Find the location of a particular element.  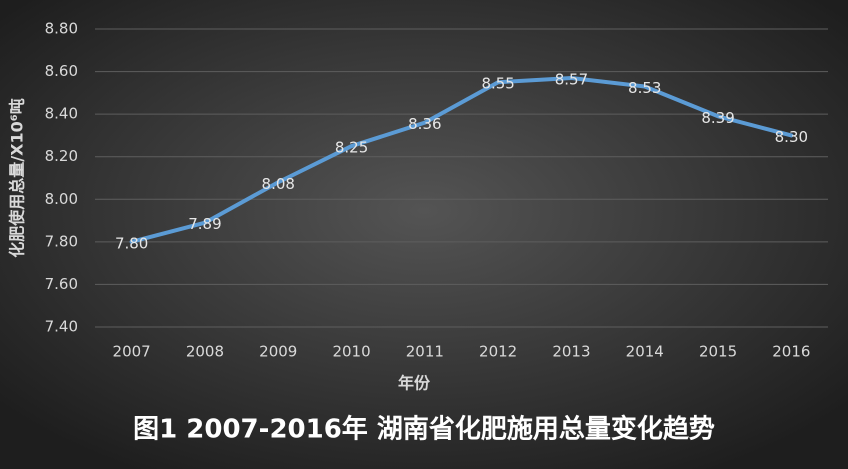

data-label: 8.36 is located at coordinates (424, 124).